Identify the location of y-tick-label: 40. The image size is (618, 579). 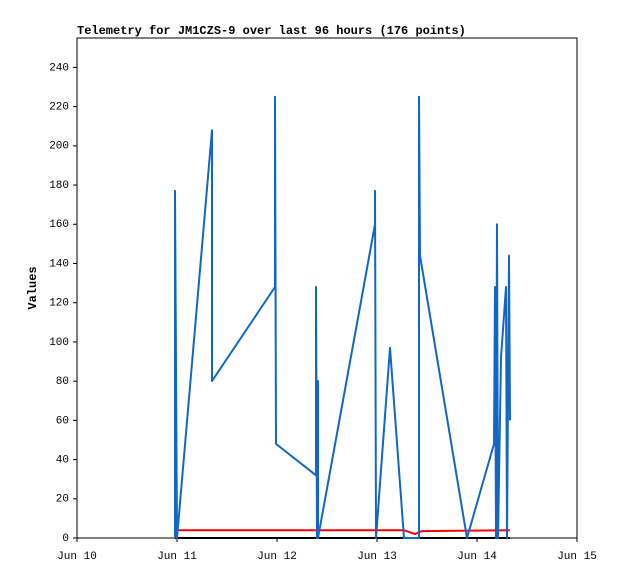
(62, 460).